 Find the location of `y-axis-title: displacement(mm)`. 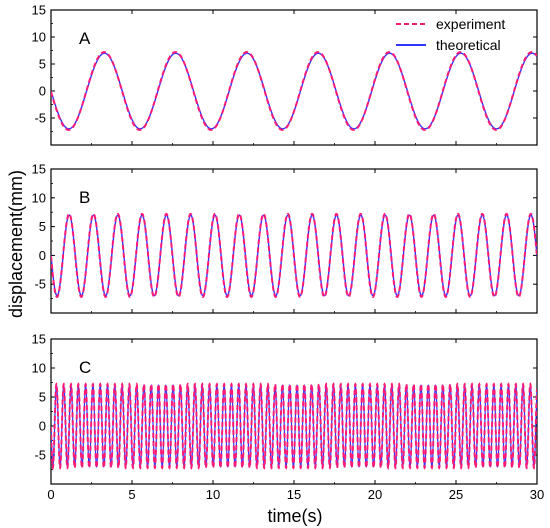

y-axis-title: displacement(mm) is located at coordinates (16, 244).